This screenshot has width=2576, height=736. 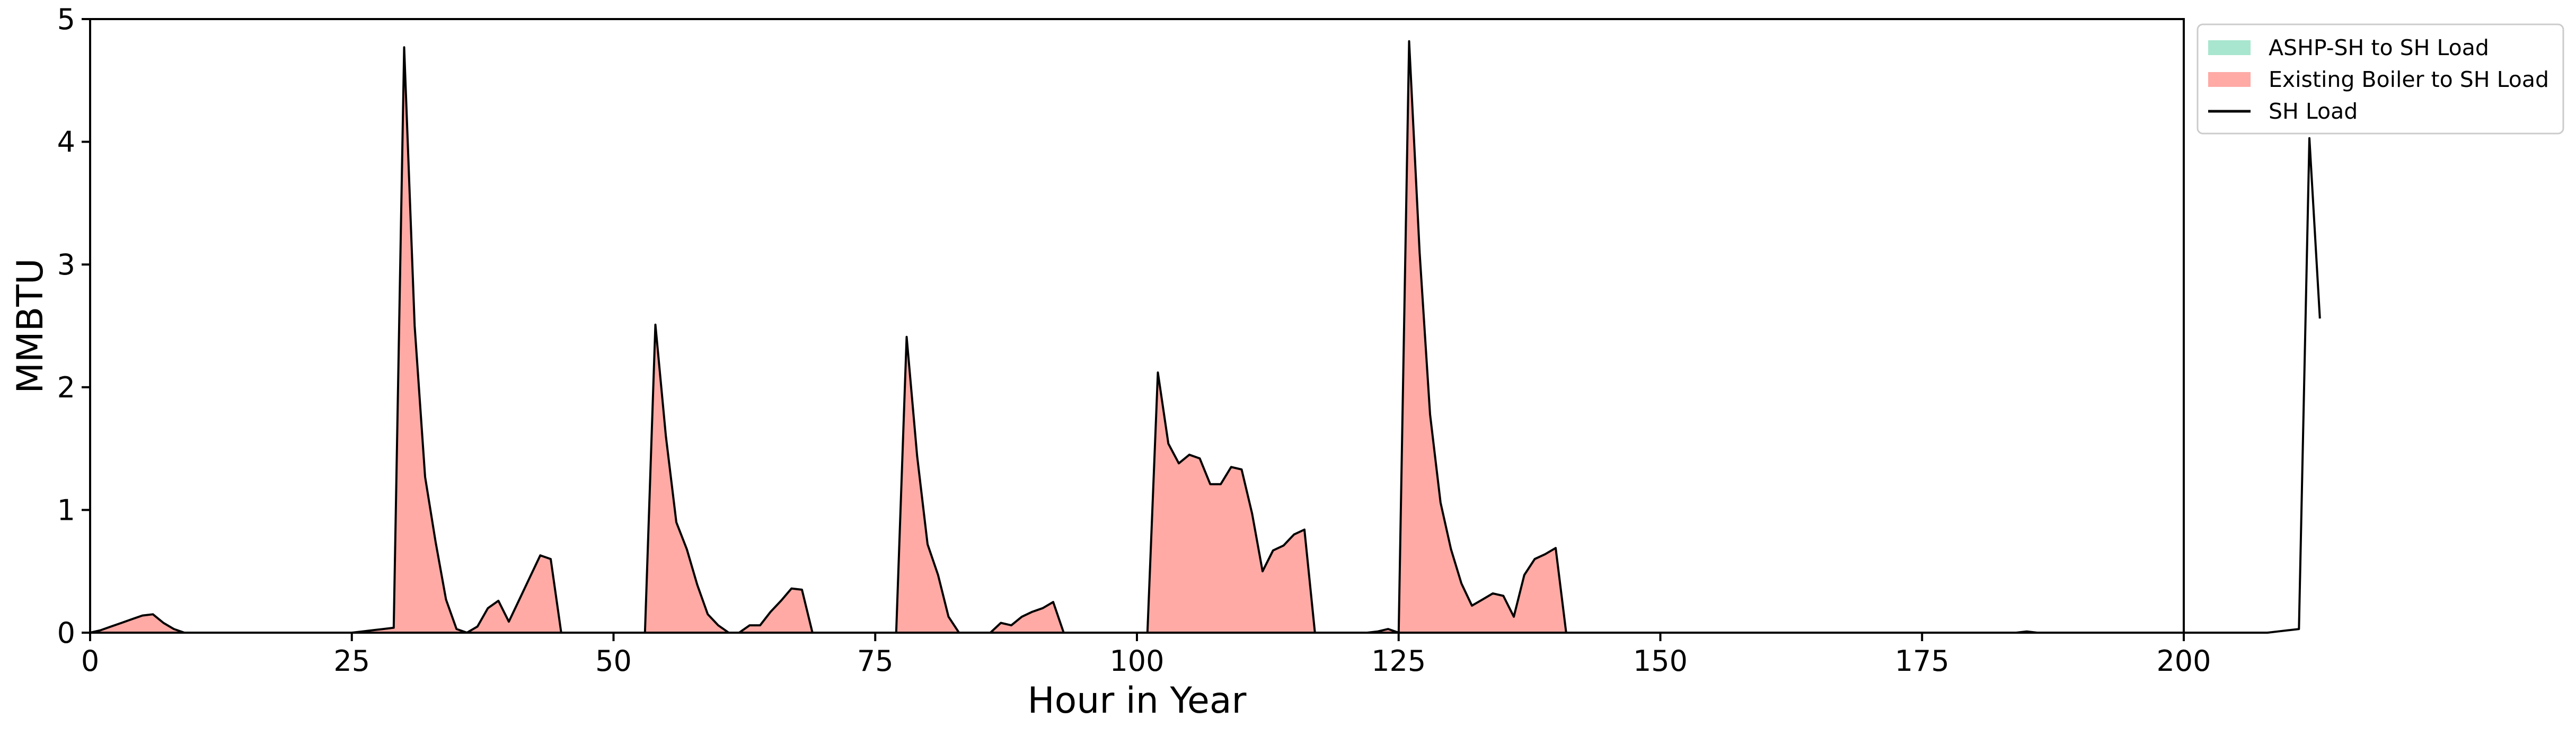 What do you see at coordinates (90, 661) in the screenshot?
I see `x-tick-label: 0` at bounding box center [90, 661].